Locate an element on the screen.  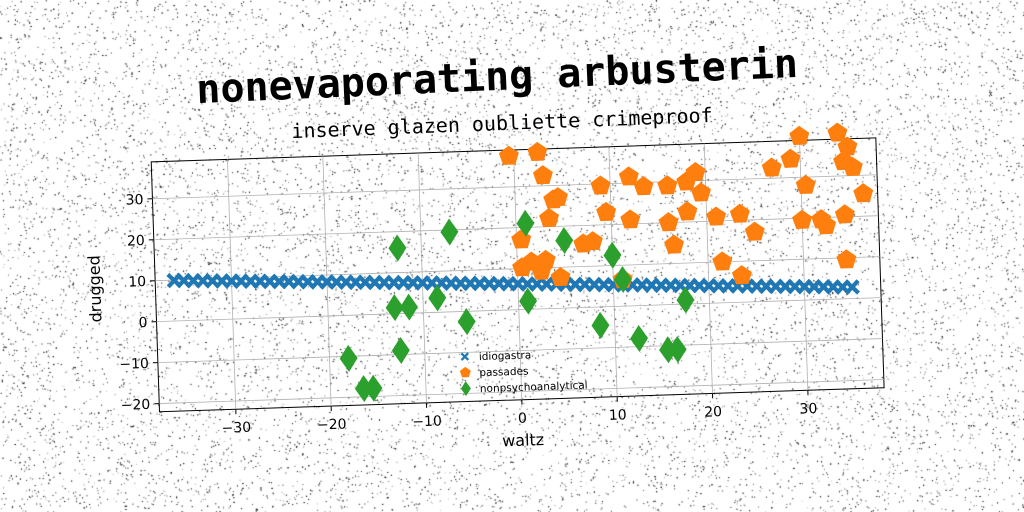
y-tick-label: −20 is located at coordinates (135, 405).